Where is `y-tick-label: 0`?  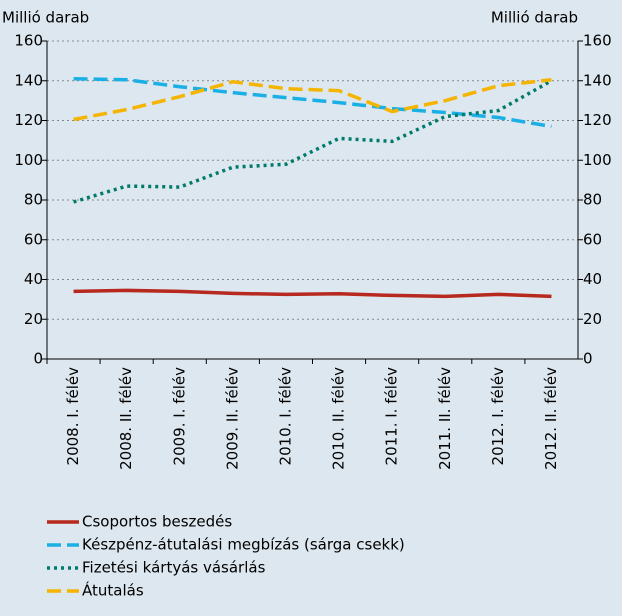 y-tick-label: 0 is located at coordinates (38, 359).